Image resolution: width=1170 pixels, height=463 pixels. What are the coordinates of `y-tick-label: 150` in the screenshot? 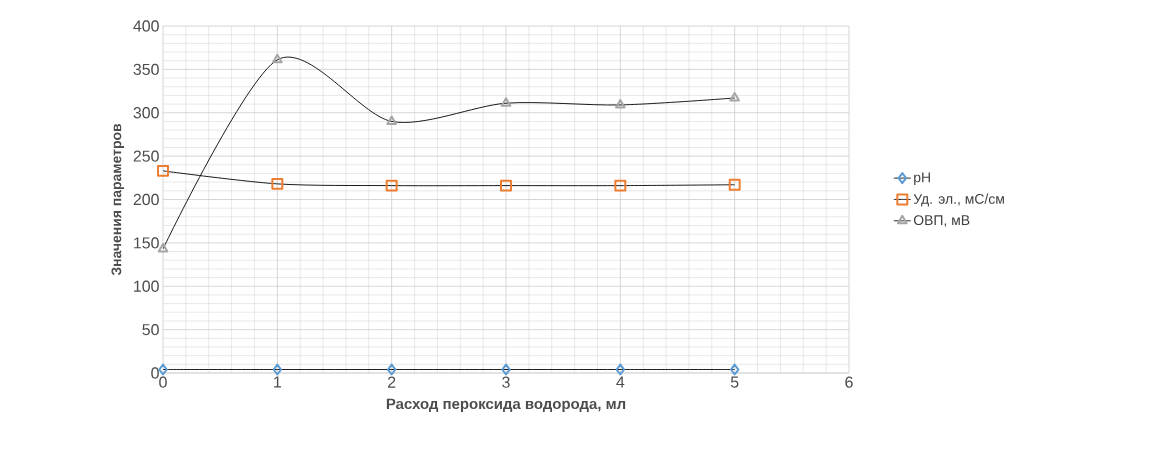 It's located at (146, 243).